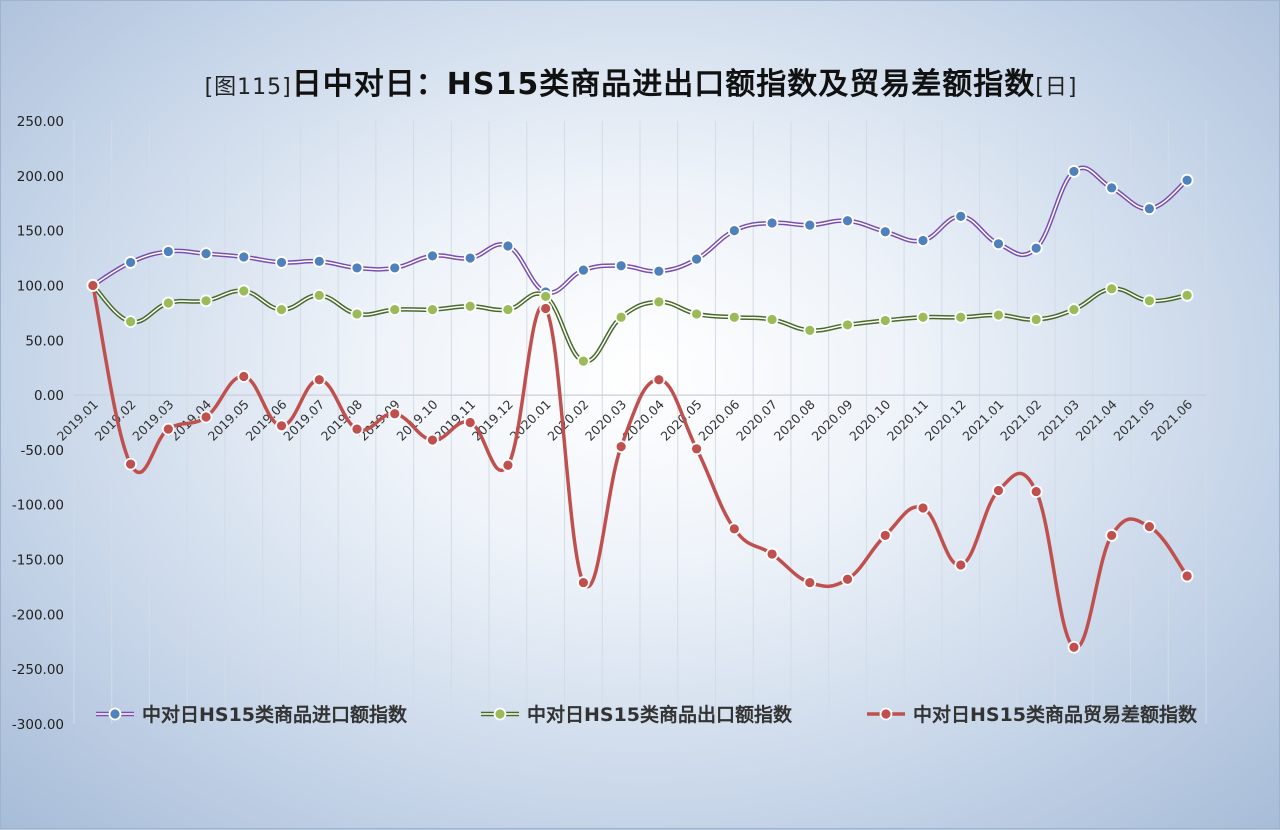 This screenshot has height=830, width=1280. Describe the element at coordinates (275, 714) in the screenshot. I see `legend-label: 中对日HS15类商品进口额指数` at that location.